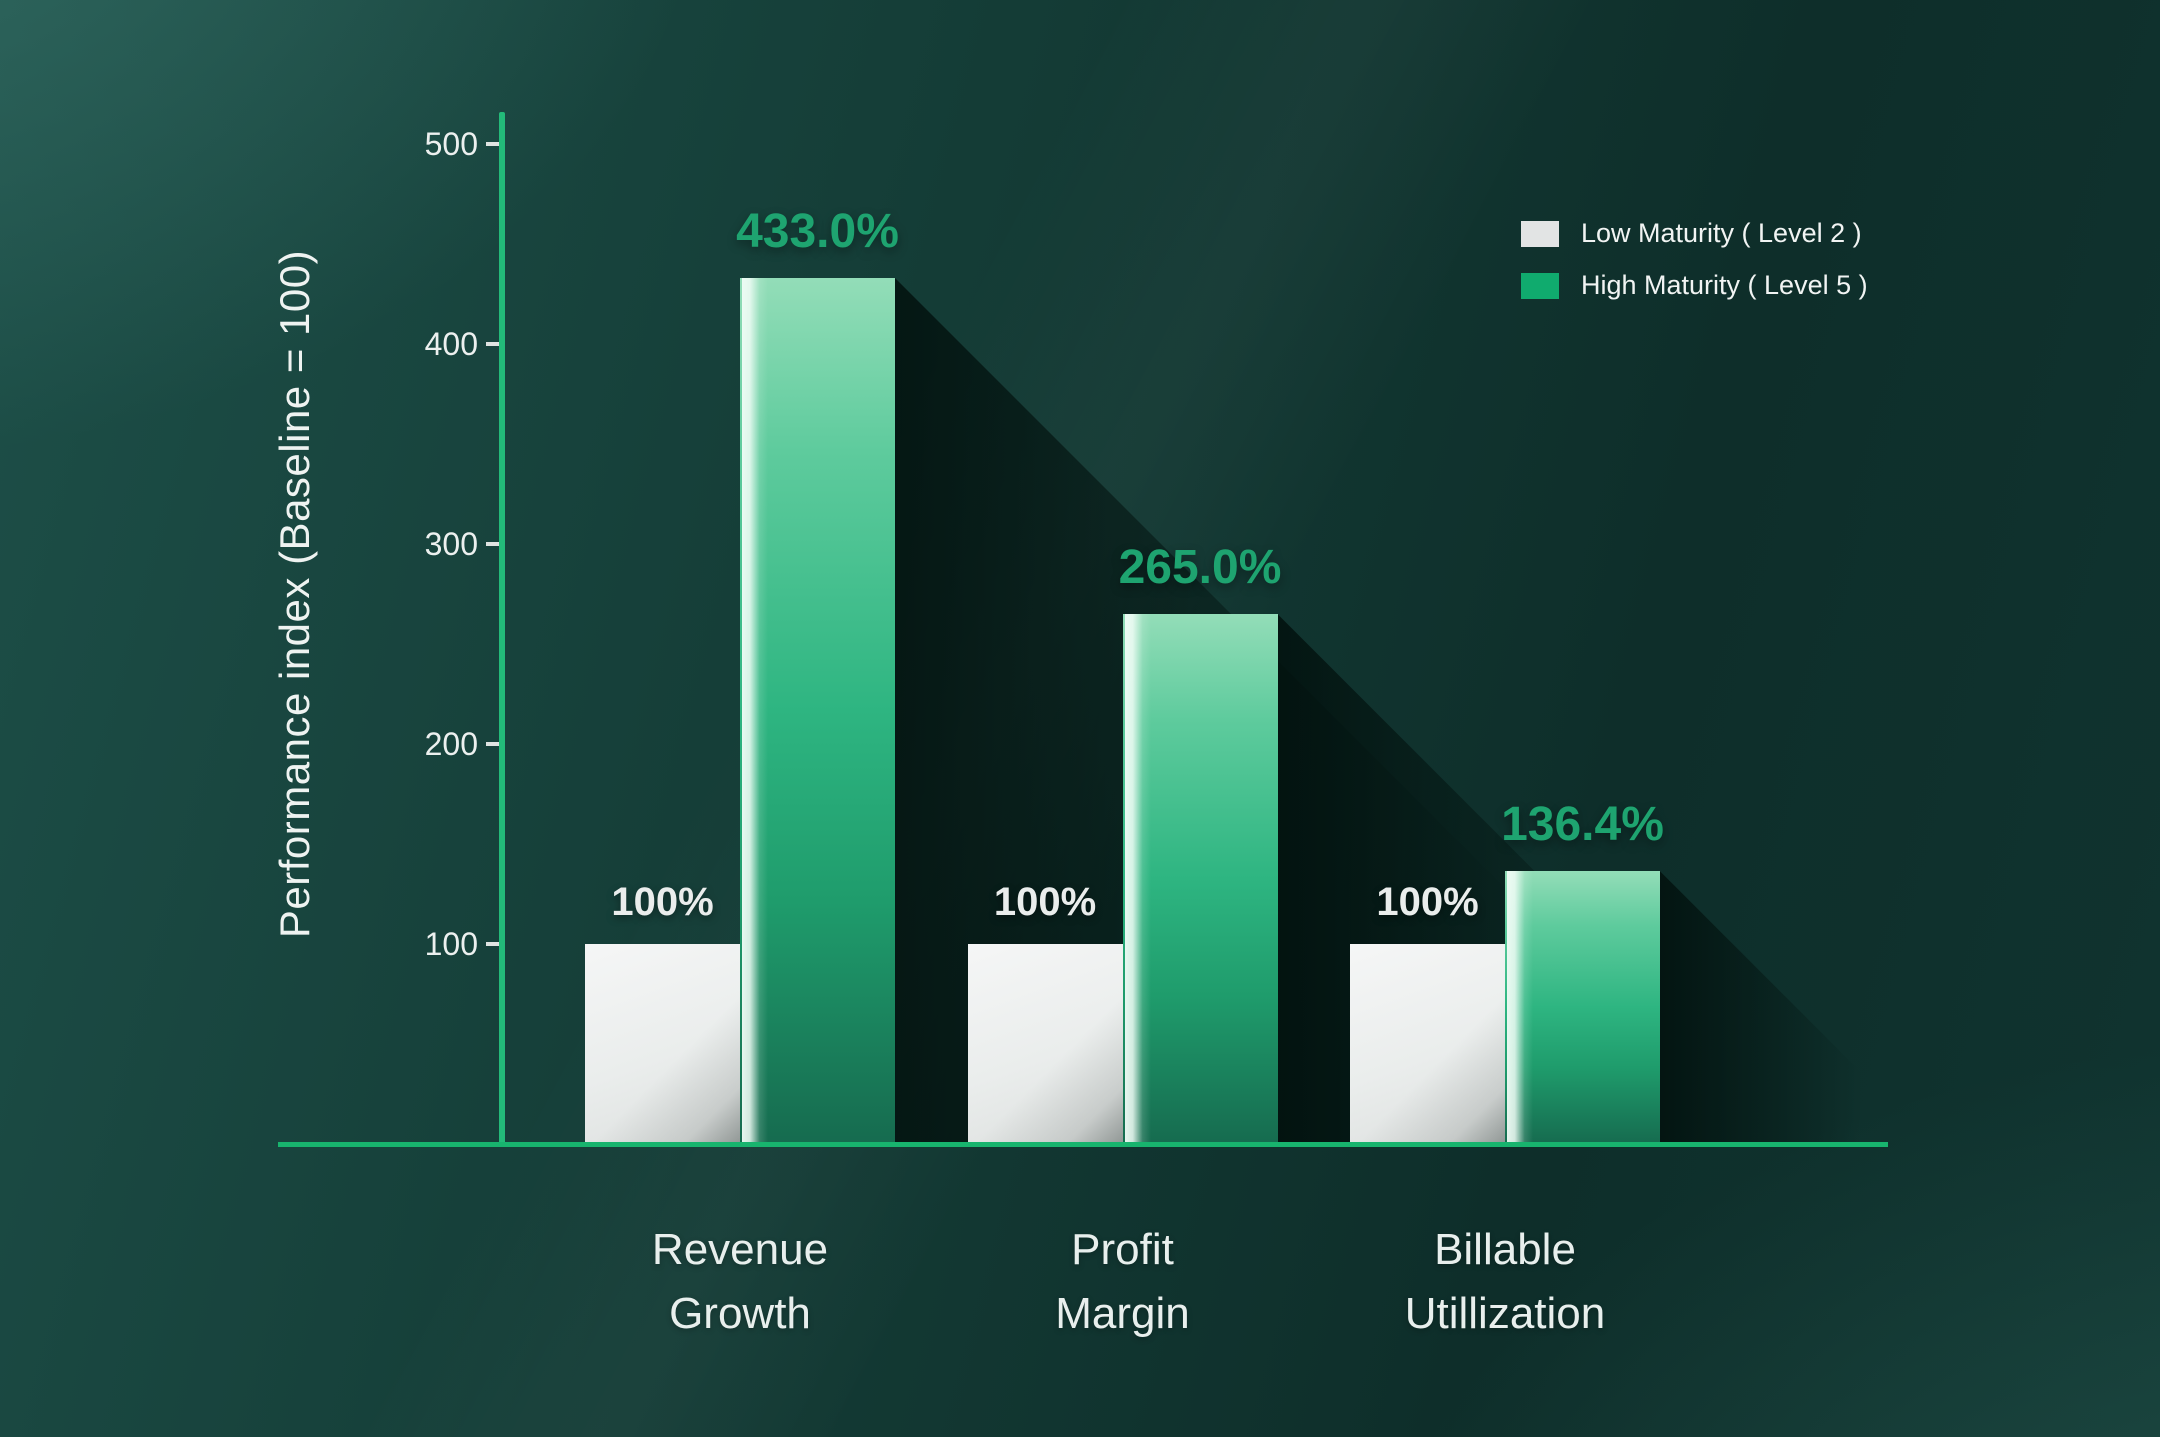 Image resolution: width=2160 pixels, height=1437 pixels. I want to click on y-tick-label: 400, so click(451, 344).